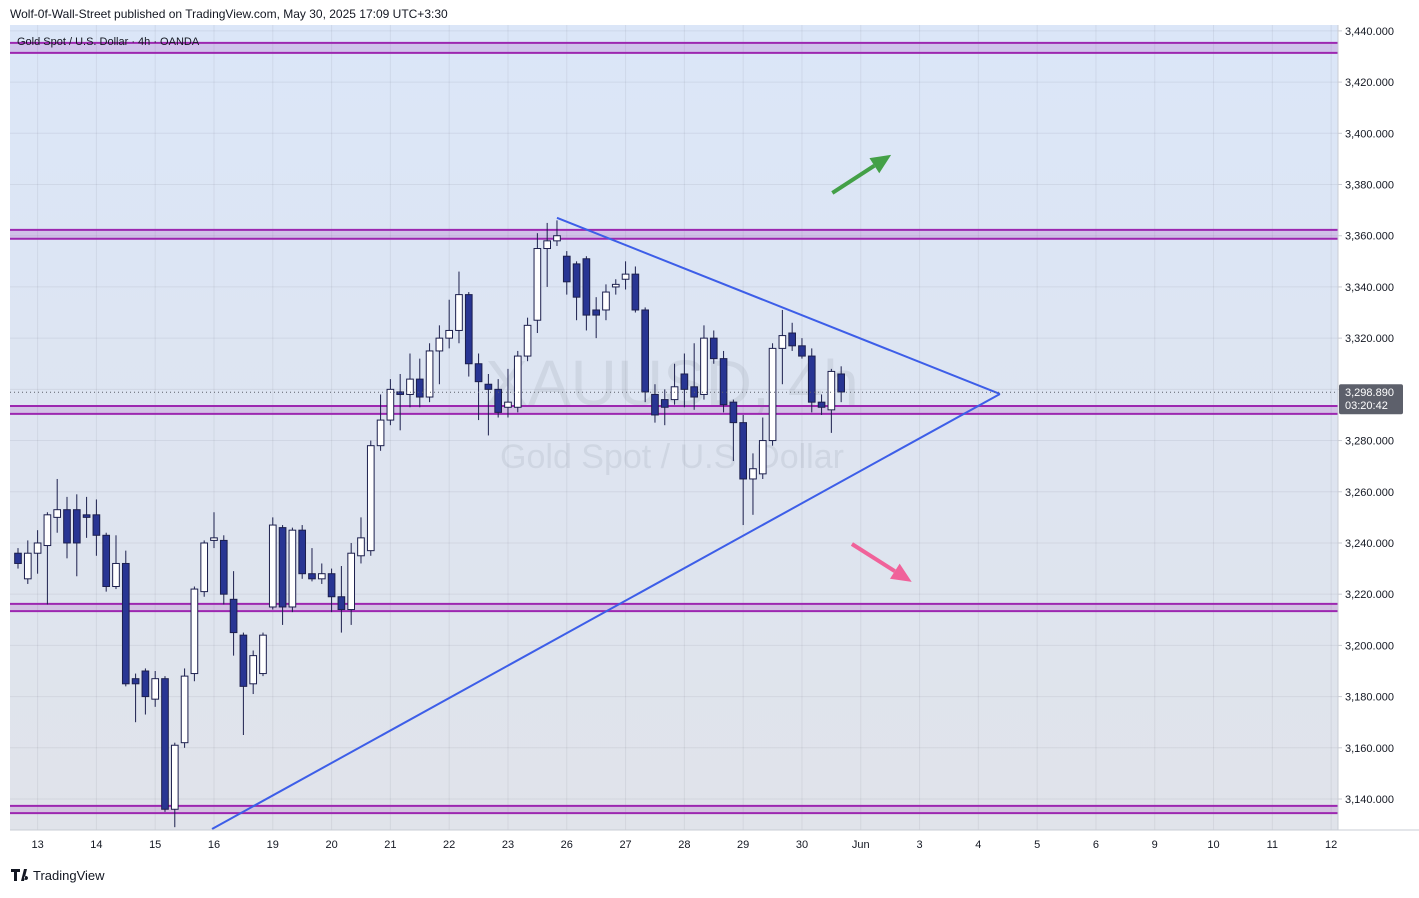 Image resolution: width=1419 pixels, height=898 pixels. What do you see at coordinates (1369, 134) in the screenshot?
I see `y-tick-label: 3,400.000` at bounding box center [1369, 134].